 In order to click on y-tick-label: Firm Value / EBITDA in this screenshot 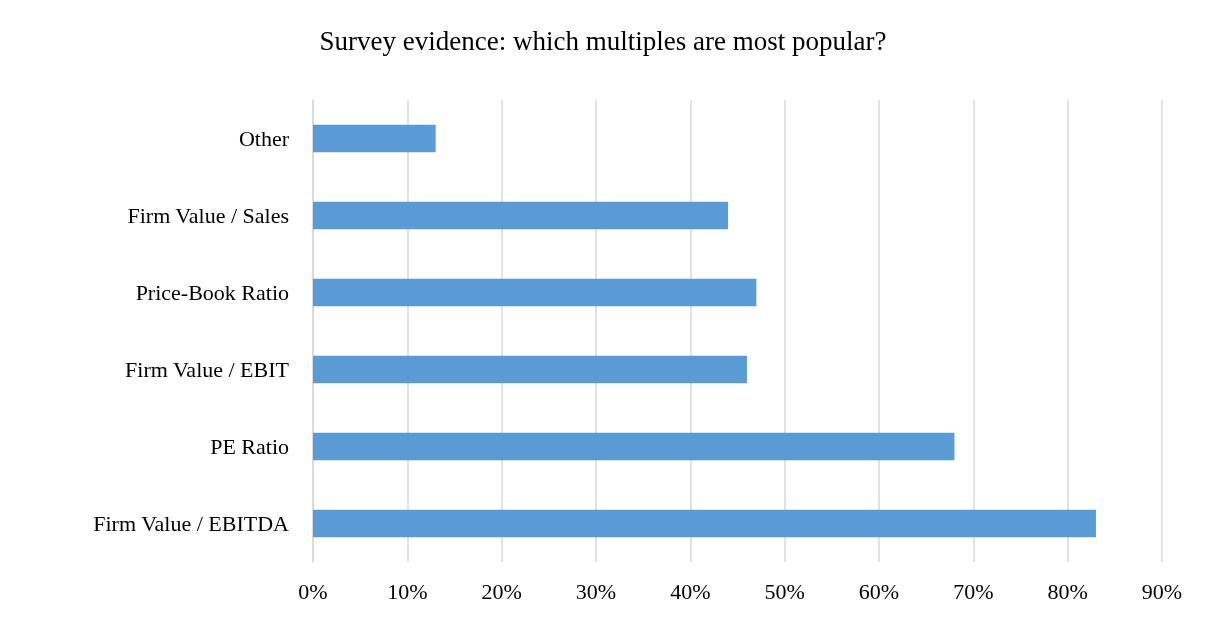, I will do `click(191, 523)`.